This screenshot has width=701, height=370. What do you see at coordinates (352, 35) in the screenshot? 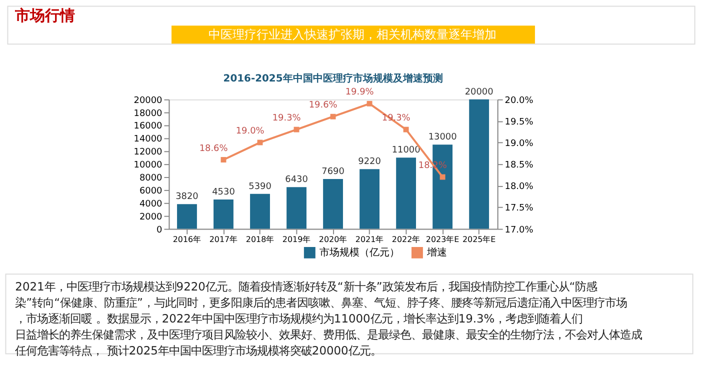
I see `text: 中医理疗行业进入快速扩张期，相关机构数量逐年增加` at bounding box center [352, 35].